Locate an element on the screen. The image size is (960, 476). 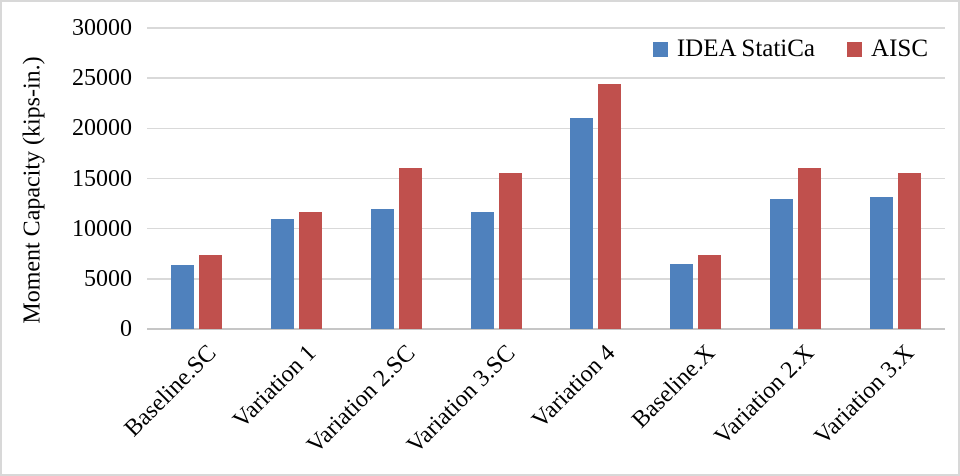
legend-item-aisc: AISC is located at coordinates (887, 49).